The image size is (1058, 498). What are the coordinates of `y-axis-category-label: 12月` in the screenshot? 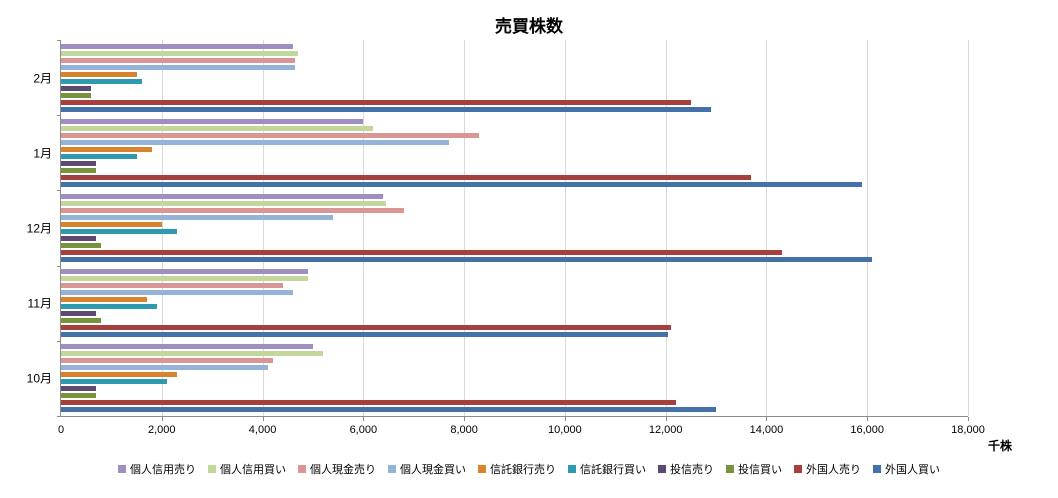 It's located at (39, 228).